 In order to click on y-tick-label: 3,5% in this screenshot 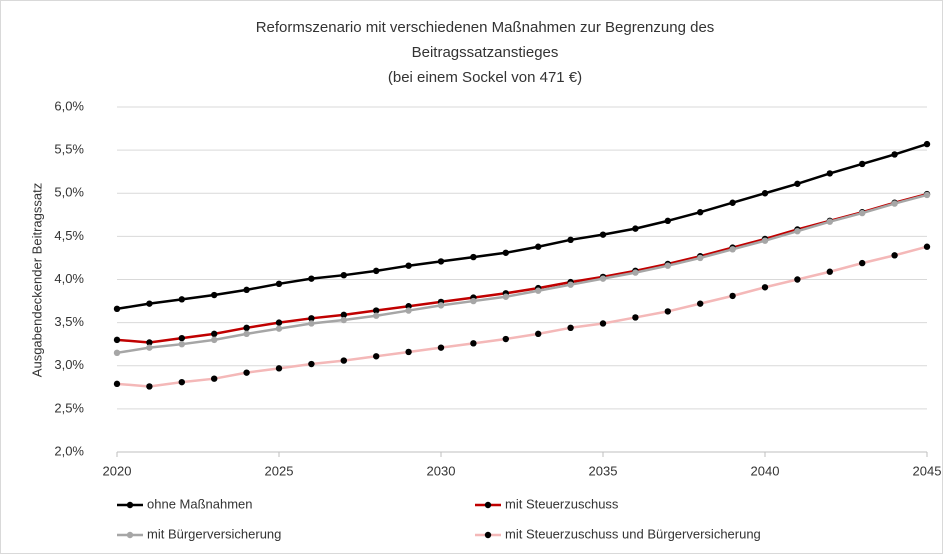, I will do `click(69, 321)`.